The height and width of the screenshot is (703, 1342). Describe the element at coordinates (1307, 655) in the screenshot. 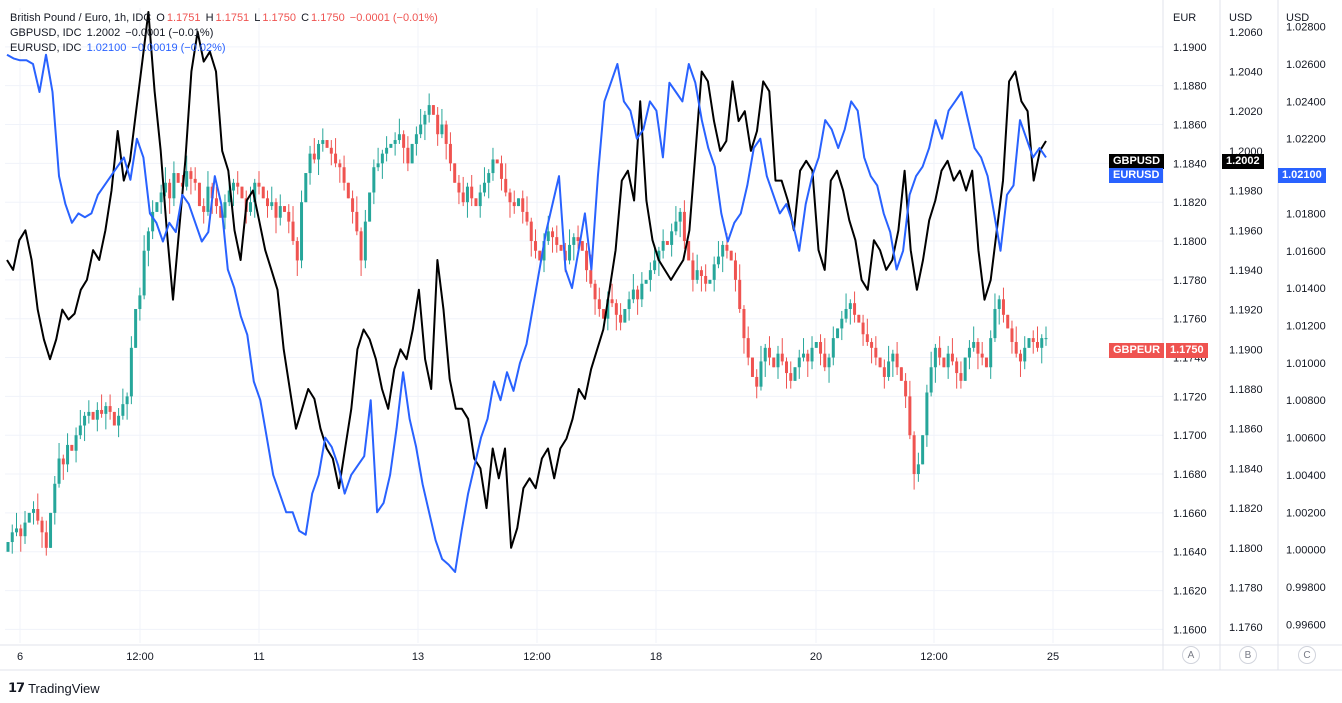

I see `scale-c-button: C` at that location.